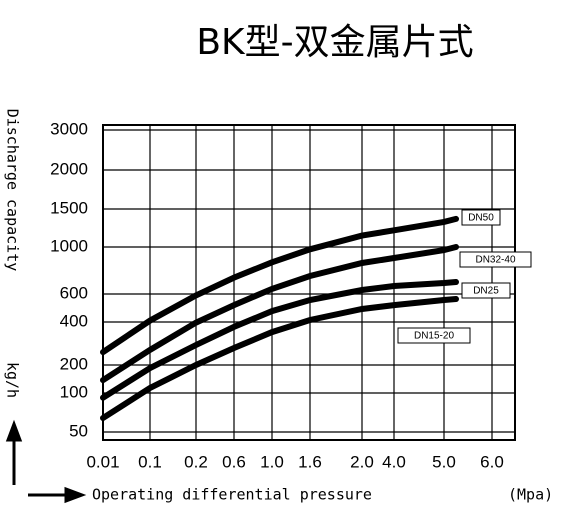 This screenshot has height=524, width=566. What do you see at coordinates (74, 320) in the screenshot?
I see `y-tick-label: 400` at bounding box center [74, 320].